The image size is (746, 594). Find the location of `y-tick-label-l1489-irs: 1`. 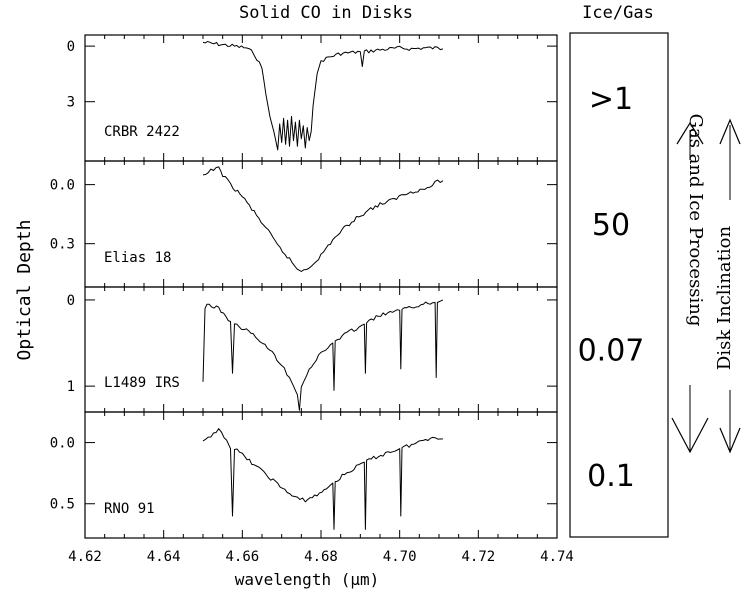

y-tick-label-l1489-irs: 1 is located at coordinates (71, 387).